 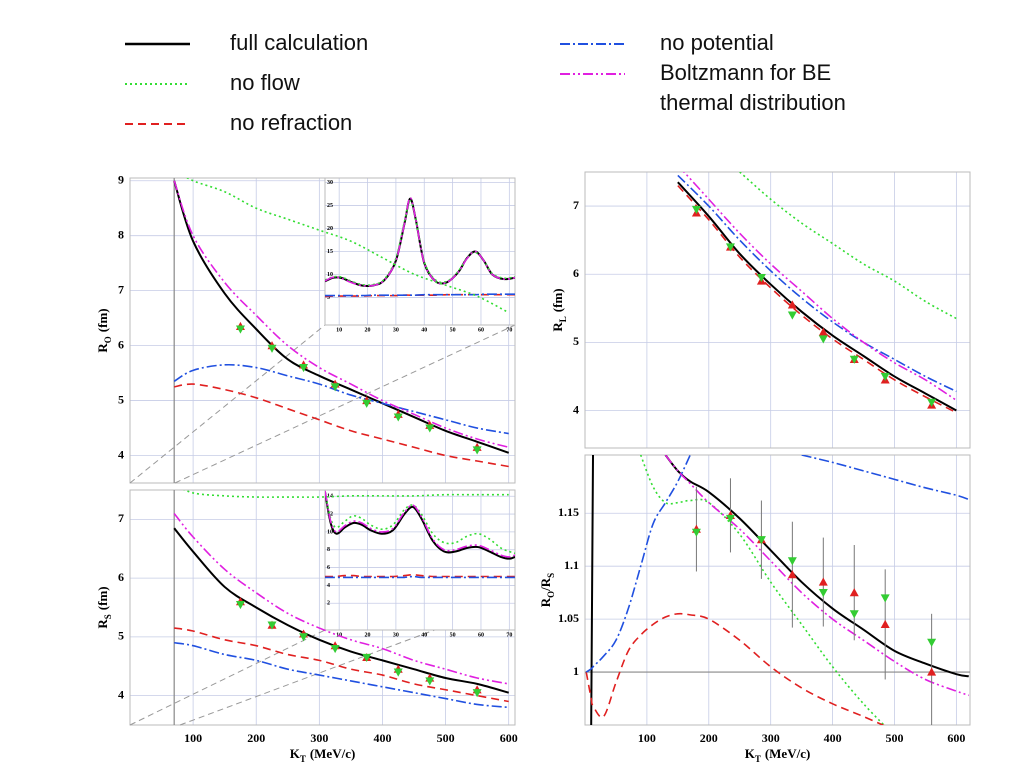 I want to click on legend-label: full calculation, so click(x=299, y=42).